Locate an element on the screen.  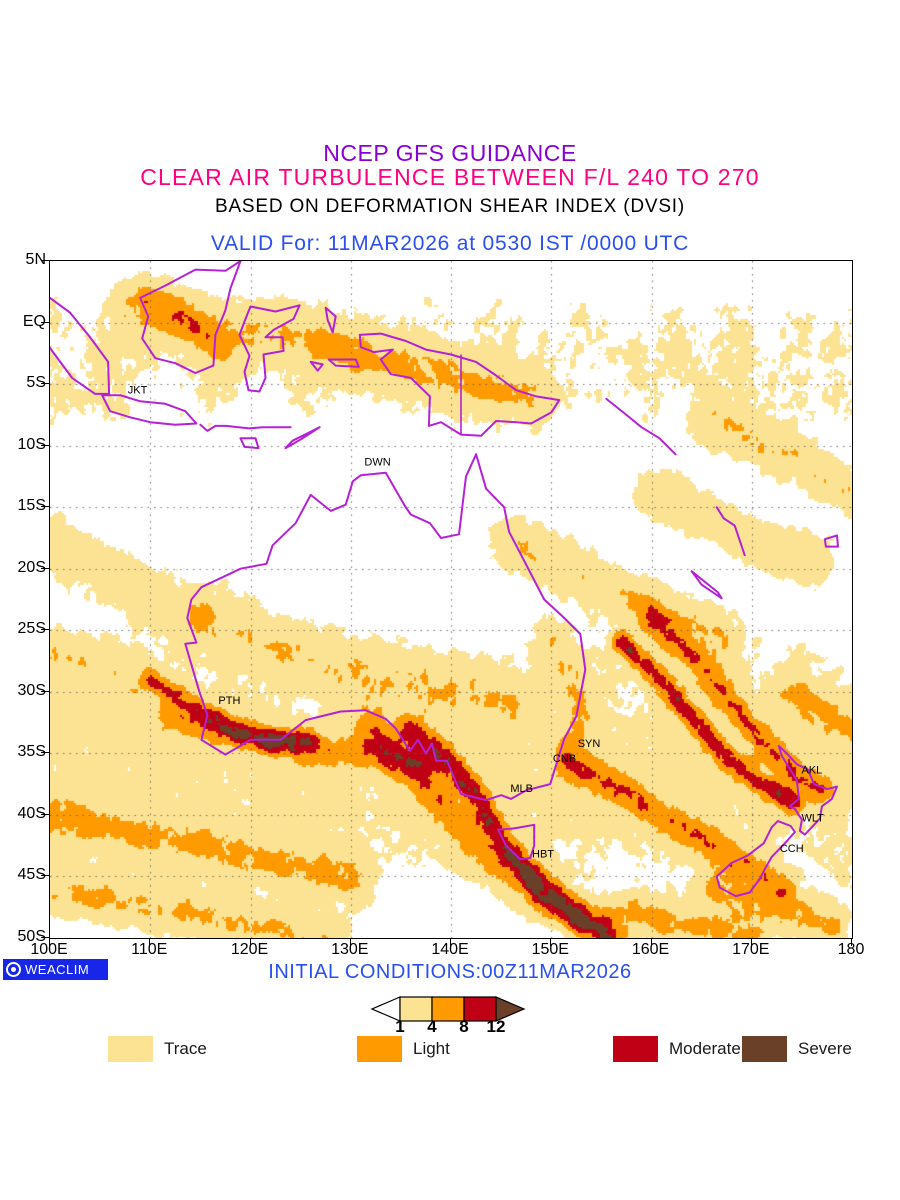
x-axis-tick-label: 140E is located at coordinates (450, 949).